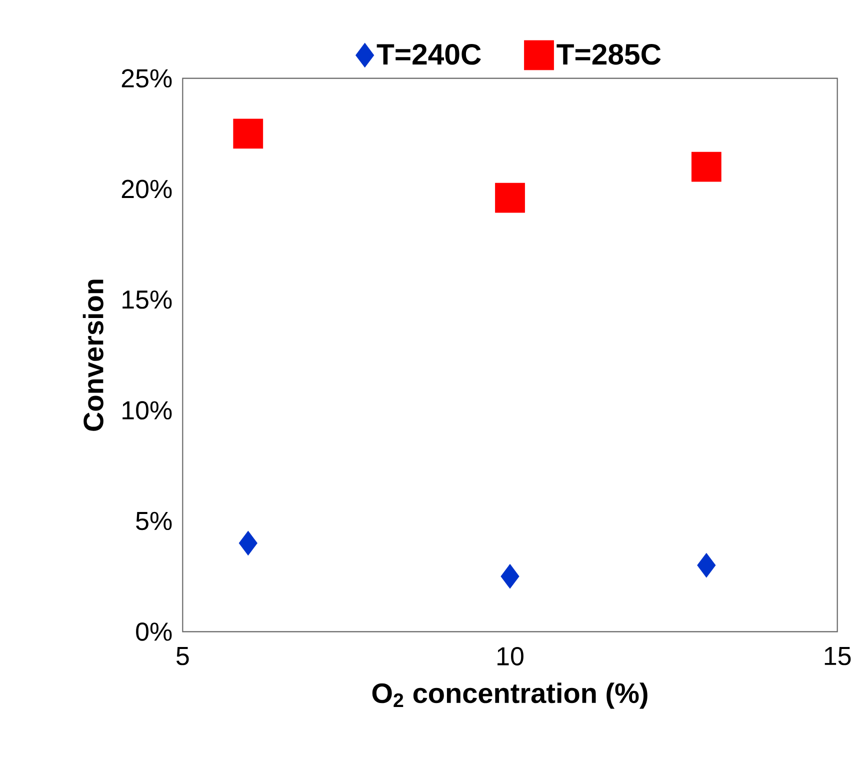 Image resolution: width=861 pixels, height=761 pixels. Describe the element at coordinates (428, 54) in the screenshot. I see `legend-label: T=240C` at that location.